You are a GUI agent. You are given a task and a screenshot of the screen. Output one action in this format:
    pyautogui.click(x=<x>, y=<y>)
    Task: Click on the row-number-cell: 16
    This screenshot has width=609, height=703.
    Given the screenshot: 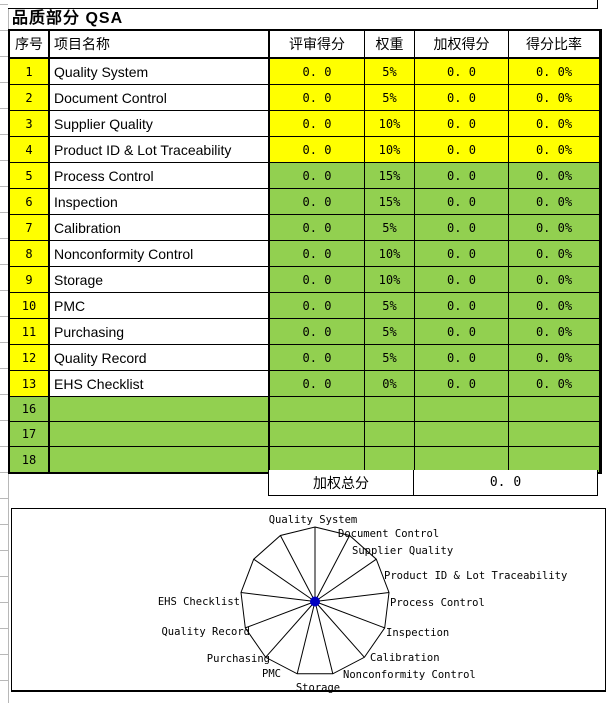 What is the action you would take?
    pyautogui.click(x=30, y=409)
    